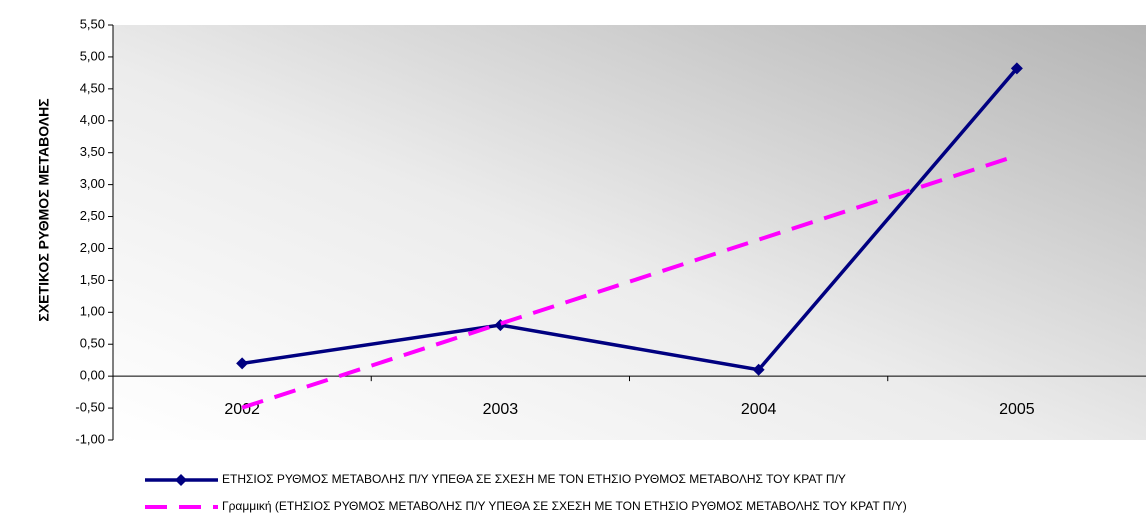 The height and width of the screenshot is (519, 1146). Describe the element at coordinates (92, 87) in the screenshot. I see `y-tick-label: 4,50` at that location.